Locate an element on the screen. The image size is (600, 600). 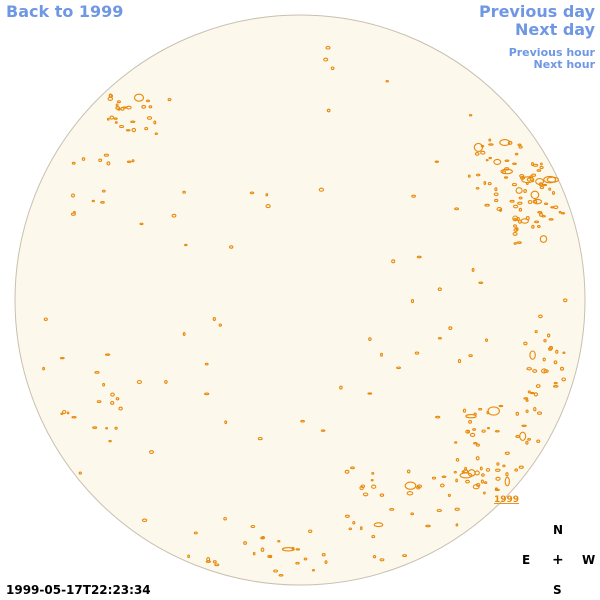
previous-day-link: Previous day is located at coordinates (536, 11).